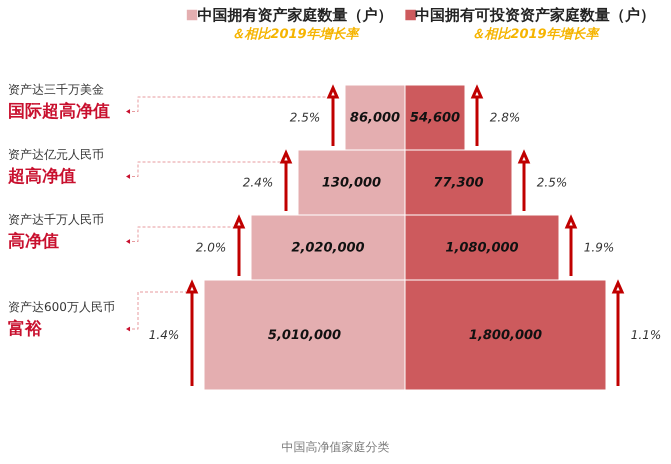  I want to click on data-label: 77,300, so click(458, 183).